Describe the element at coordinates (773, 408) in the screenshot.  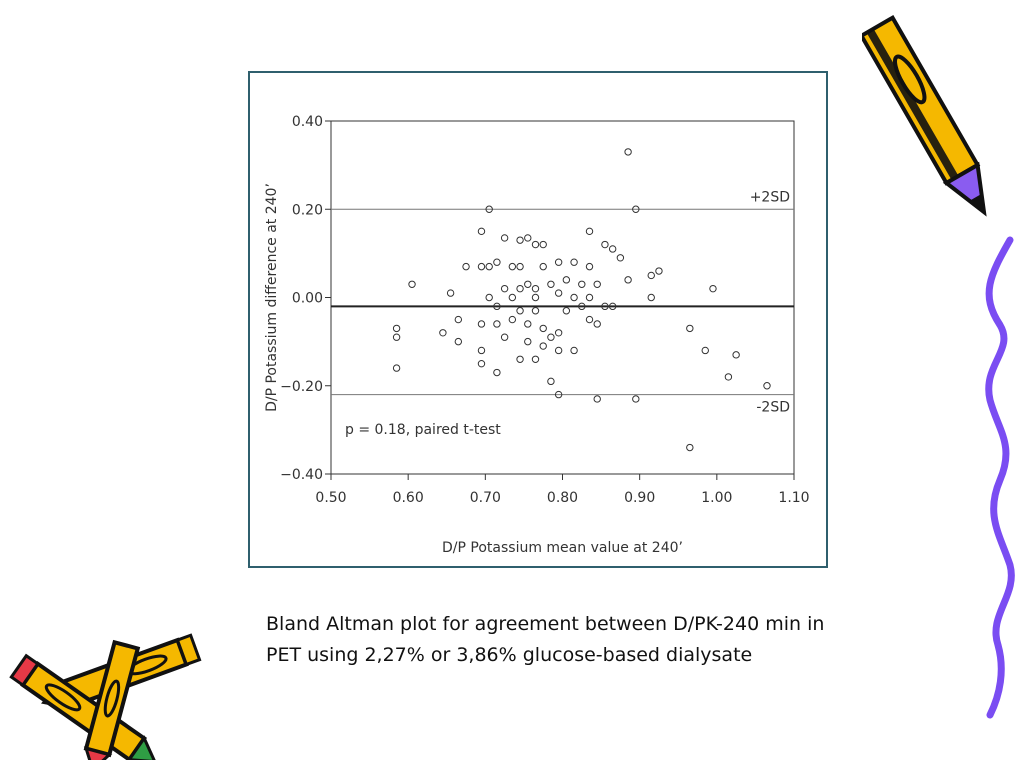
I see `lower-limit-label: -2SD` at that location.